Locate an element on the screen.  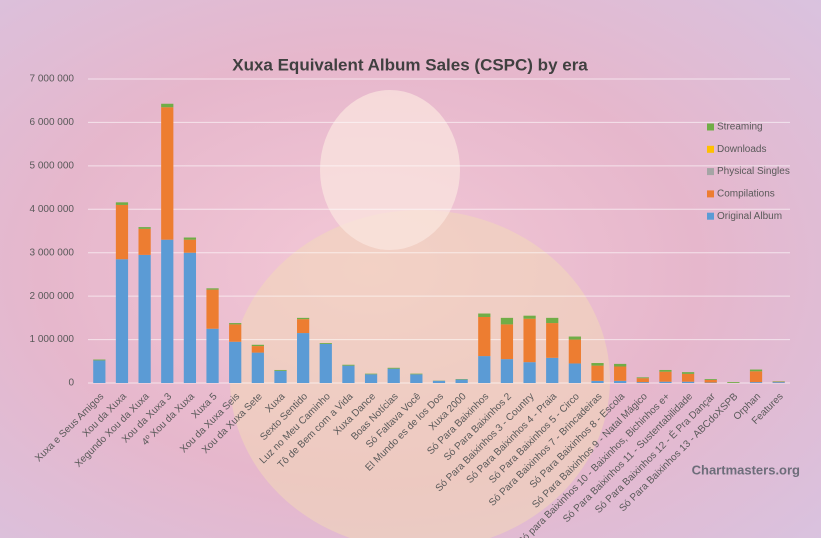
y-tick-label: 0 is located at coordinates (71, 383).